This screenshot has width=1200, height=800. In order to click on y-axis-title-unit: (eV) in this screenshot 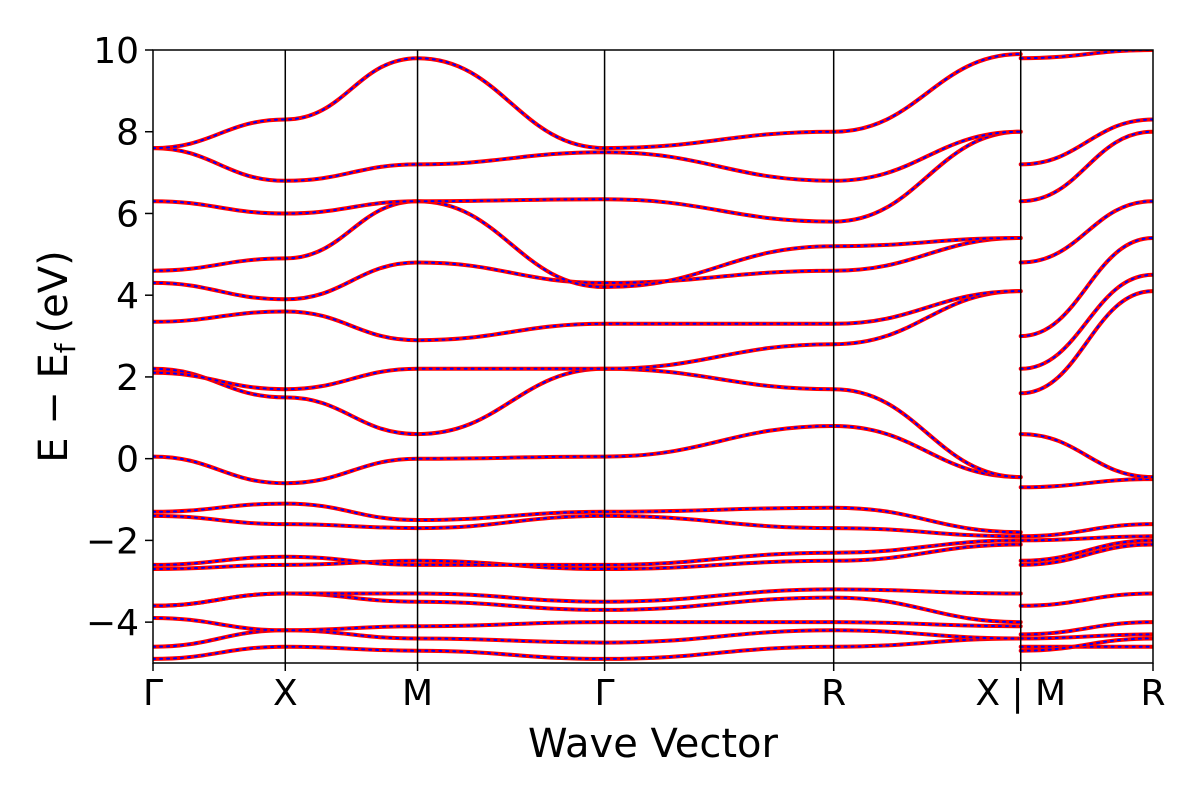, I will do `click(54, 291)`.